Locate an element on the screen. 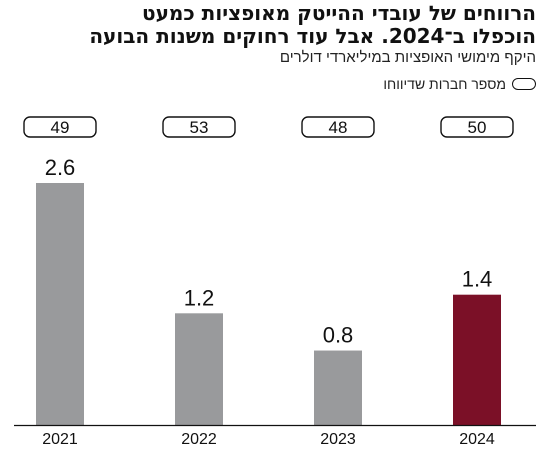 This screenshot has width=550, height=456. companies-pills-group: 49 53 48 50 is located at coordinates (268, 127).